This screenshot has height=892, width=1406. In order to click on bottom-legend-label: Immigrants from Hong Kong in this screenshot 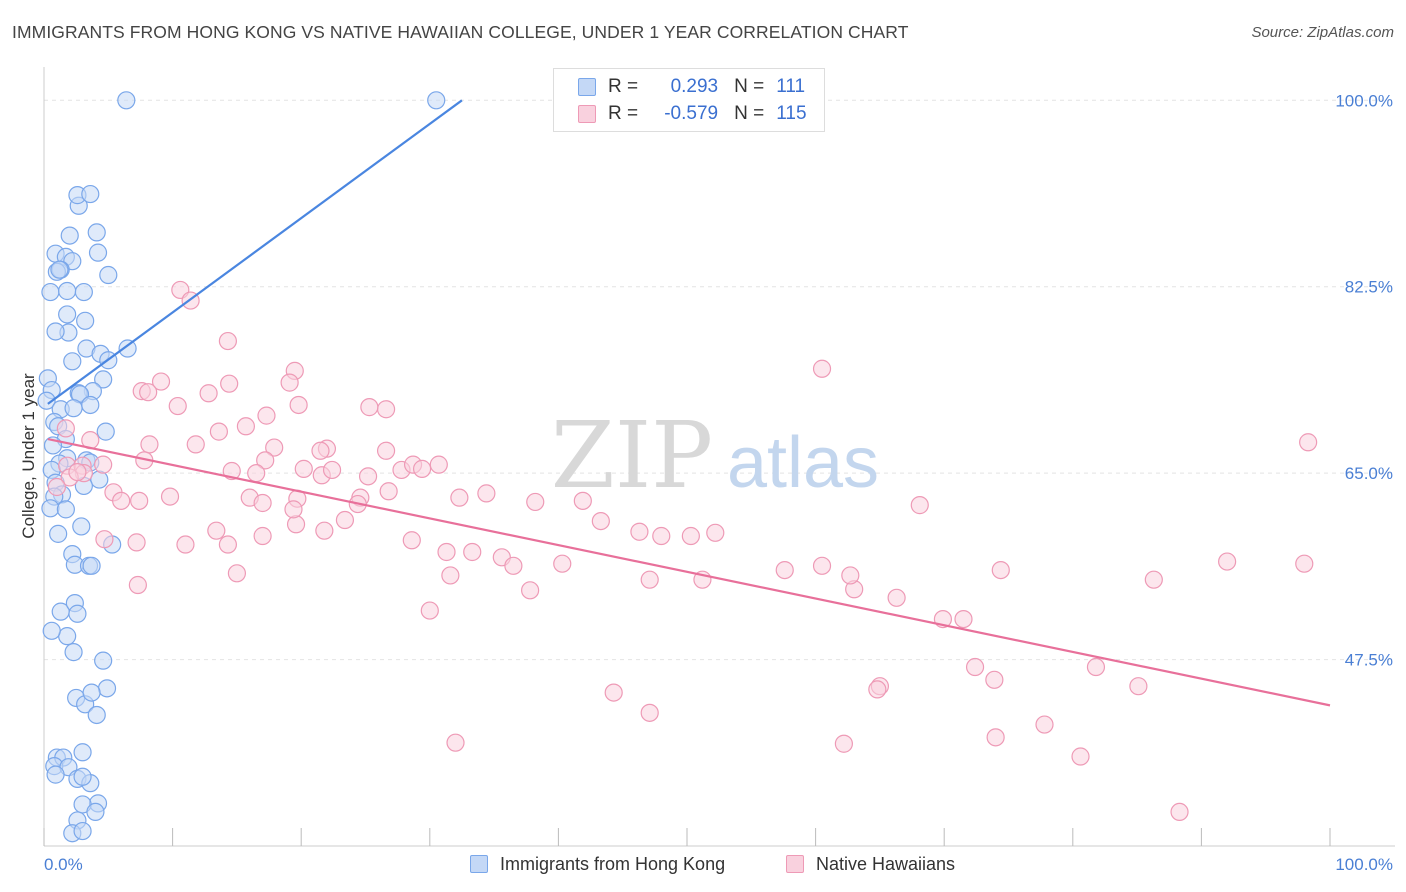, I will do `click(613, 863)`.